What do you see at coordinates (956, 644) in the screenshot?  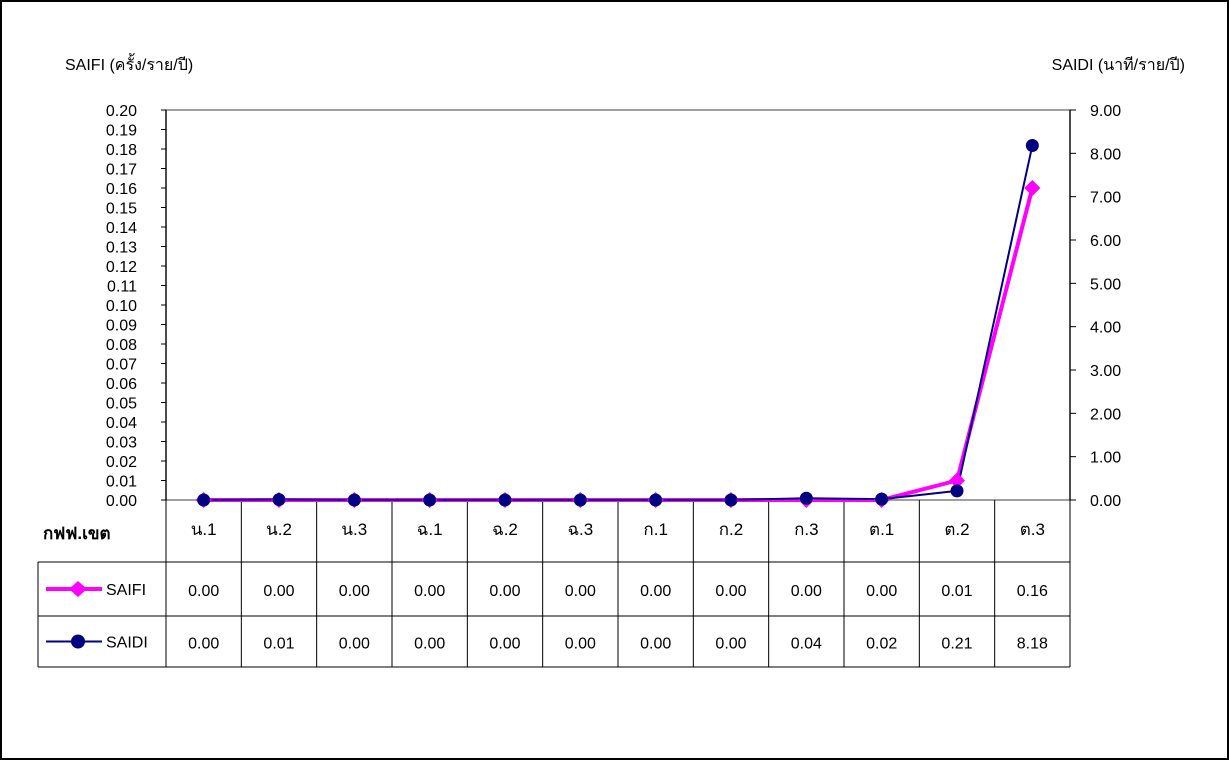 I see `data-value-saidi: 0.21` at bounding box center [956, 644].